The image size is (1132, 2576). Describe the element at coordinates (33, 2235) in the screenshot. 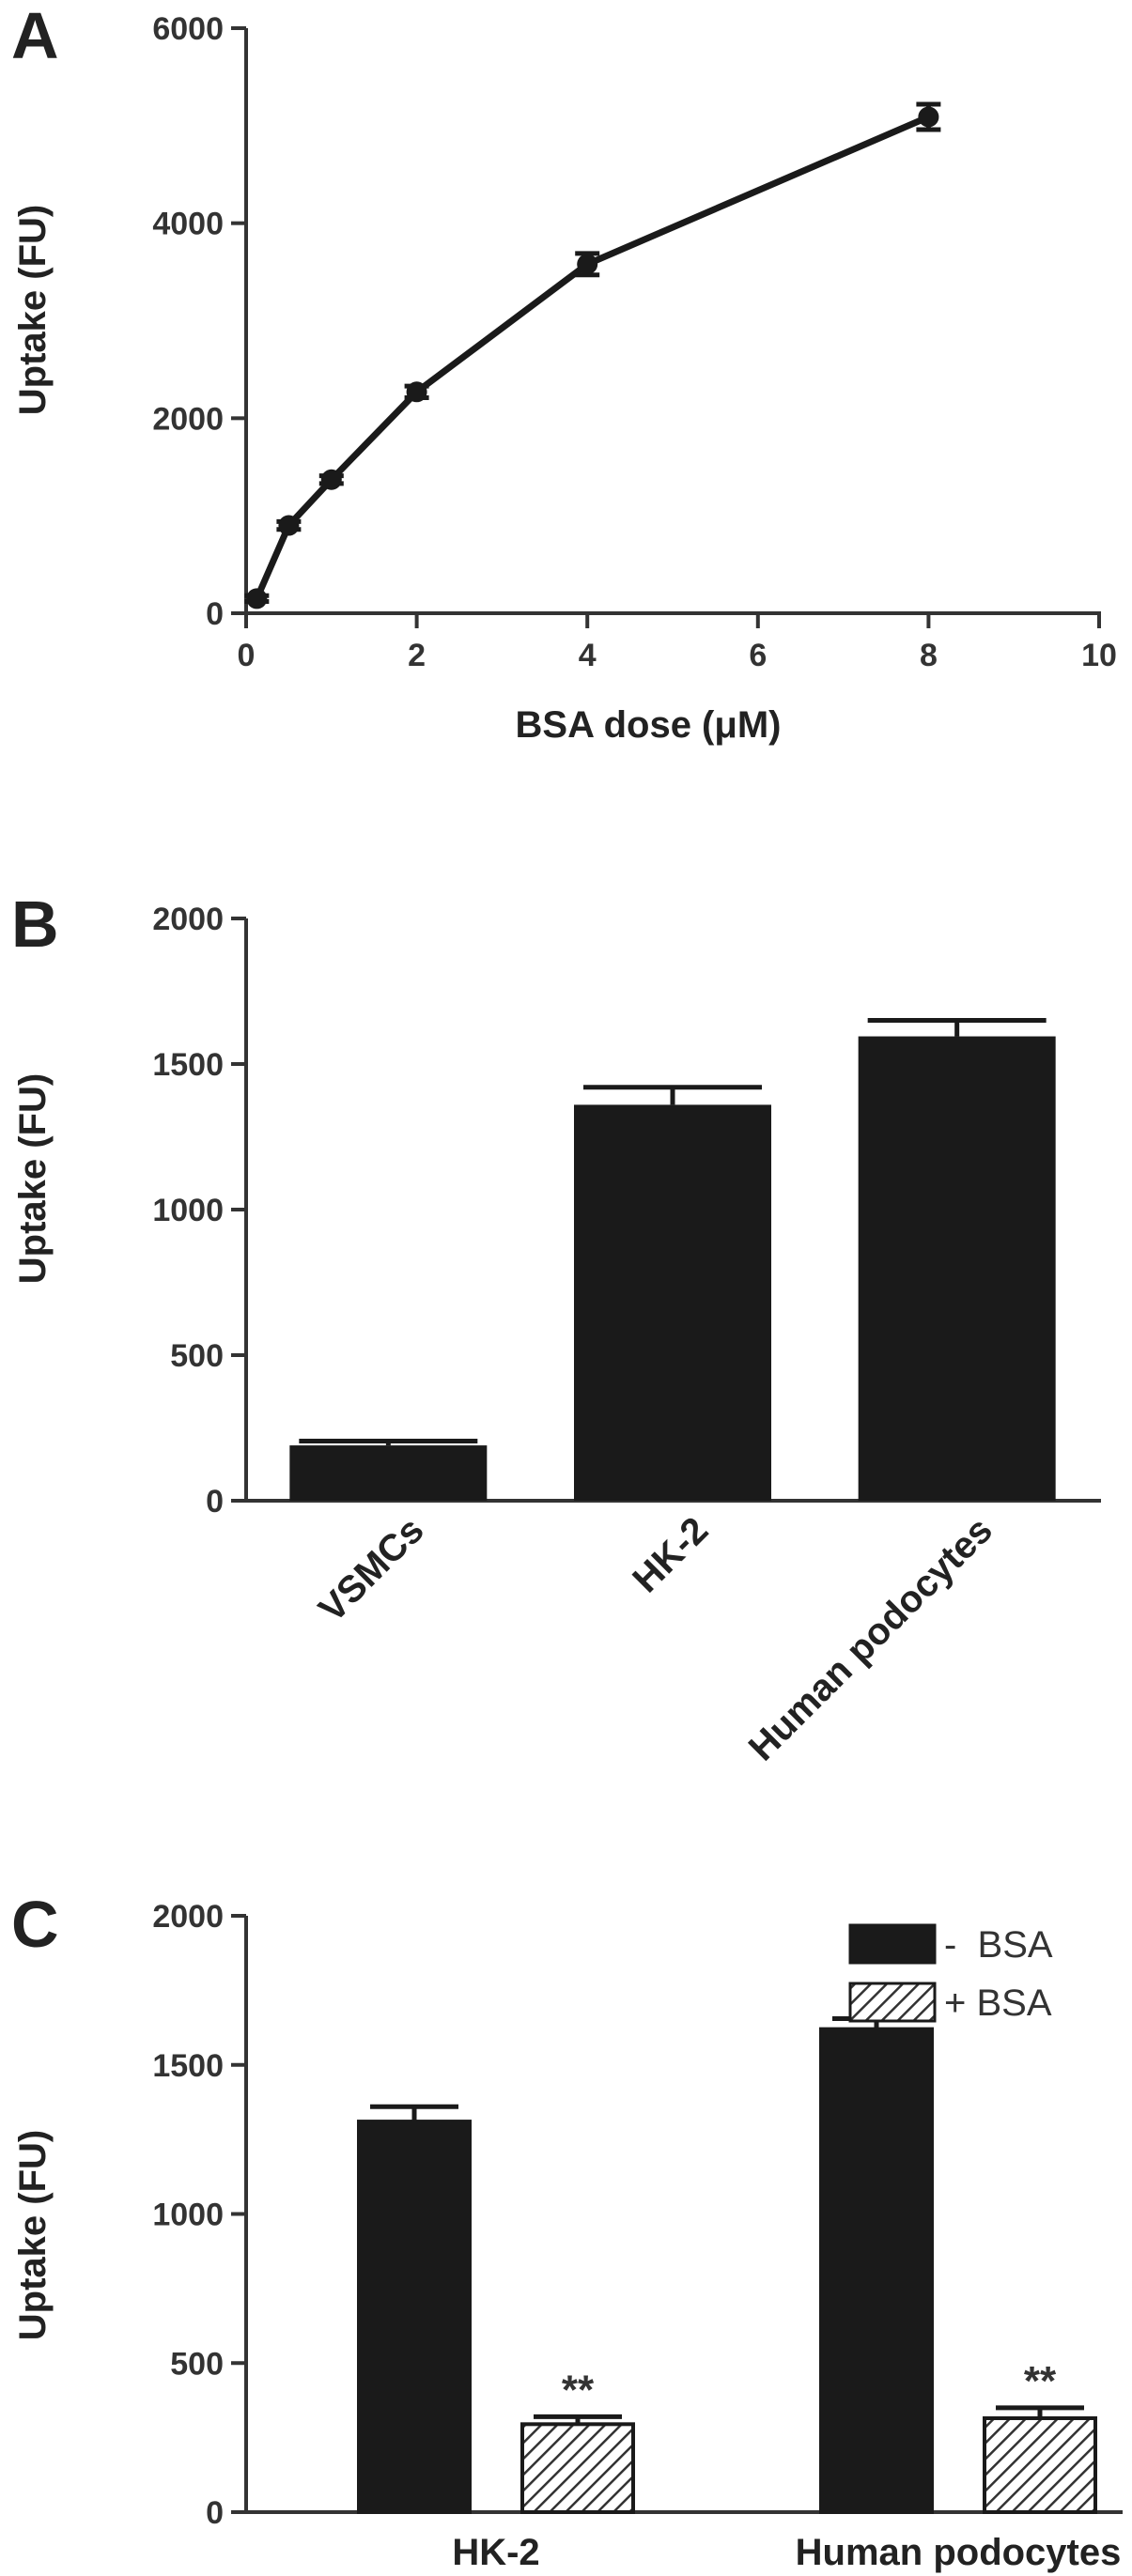

I see `panel-c-y-axis-title: Uptake (FU)` at that location.